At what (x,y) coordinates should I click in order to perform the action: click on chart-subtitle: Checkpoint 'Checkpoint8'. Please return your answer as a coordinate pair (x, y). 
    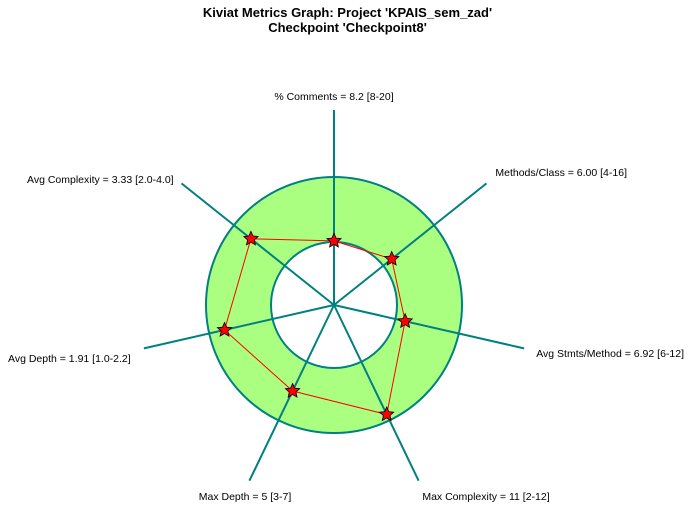
    Looking at the image, I should click on (347, 27).